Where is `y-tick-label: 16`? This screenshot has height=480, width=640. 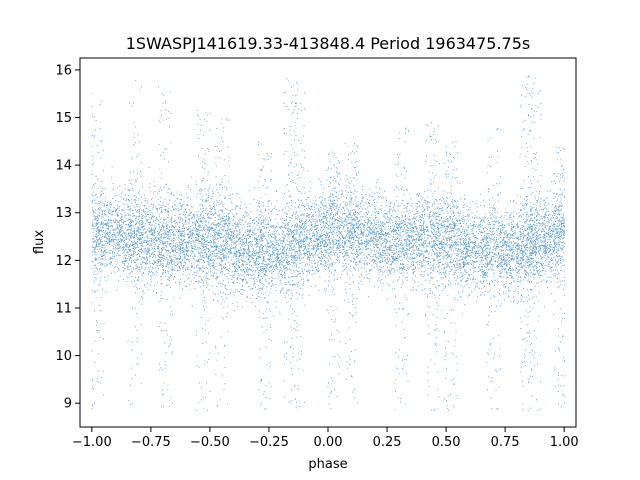 y-tick-label: 16 is located at coordinates (63, 70).